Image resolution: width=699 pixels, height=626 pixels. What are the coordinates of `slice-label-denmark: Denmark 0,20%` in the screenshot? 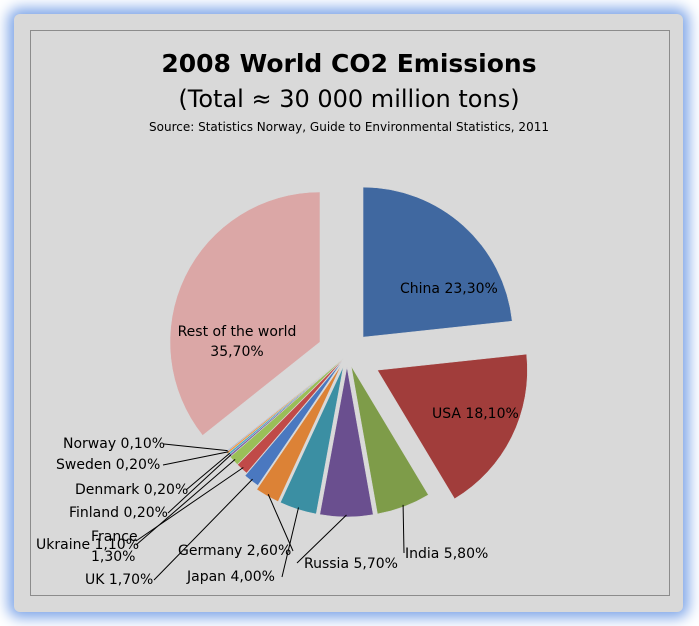 It's located at (131, 490).